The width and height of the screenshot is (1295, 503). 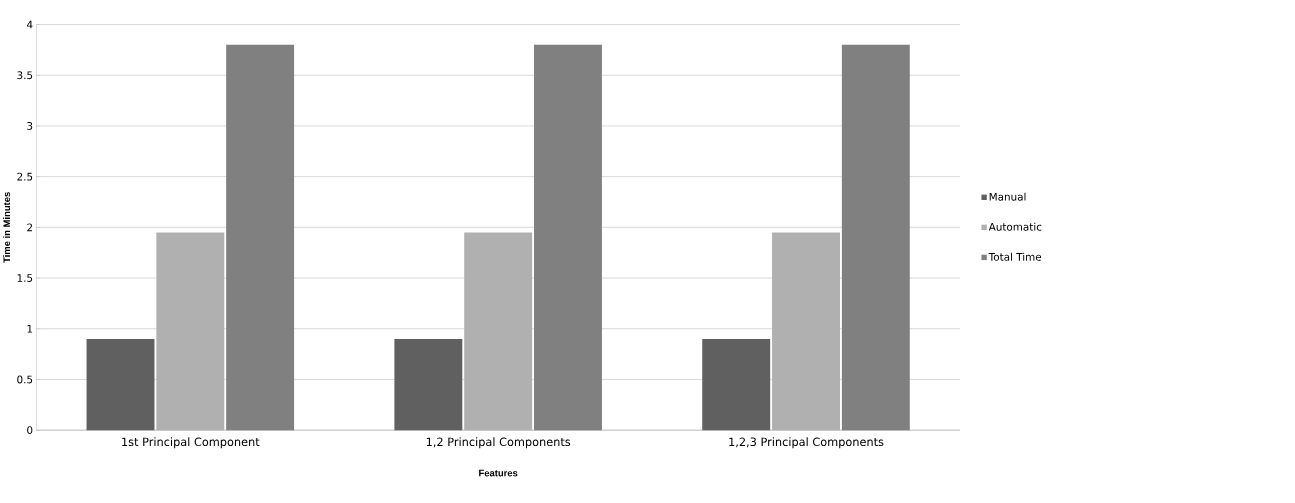 What do you see at coordinates (25, 379) in the screenshot?
I see `y-tick-label: 0.5` at bounding box center [25, 379].